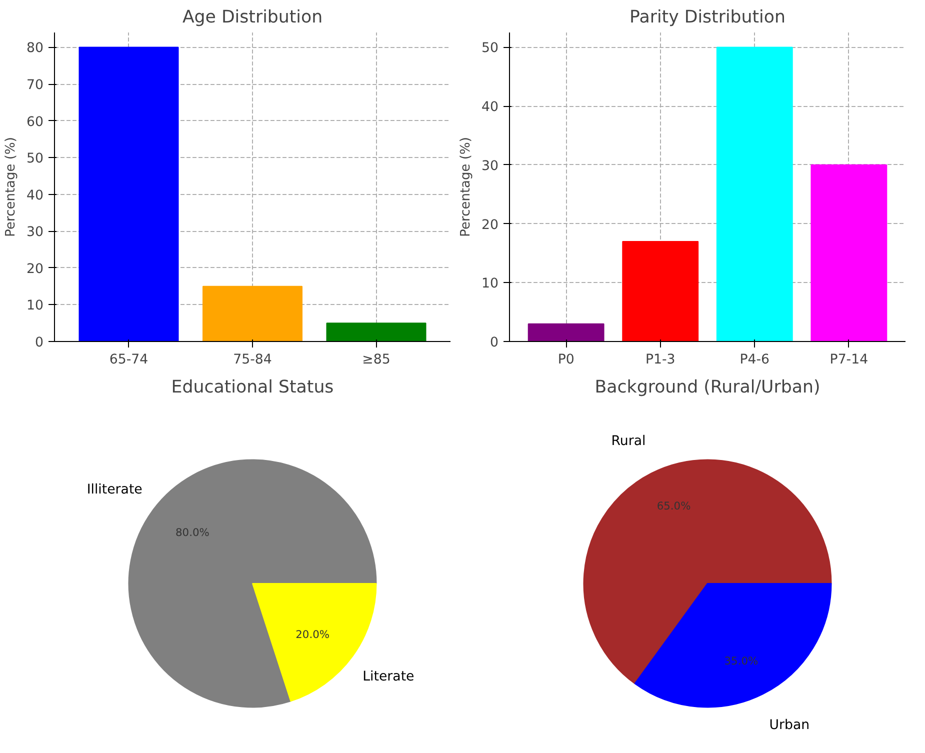 The width and height of the screenshot is (925, 753). I want to click on data-label: 20.0%, so click(313, 635).